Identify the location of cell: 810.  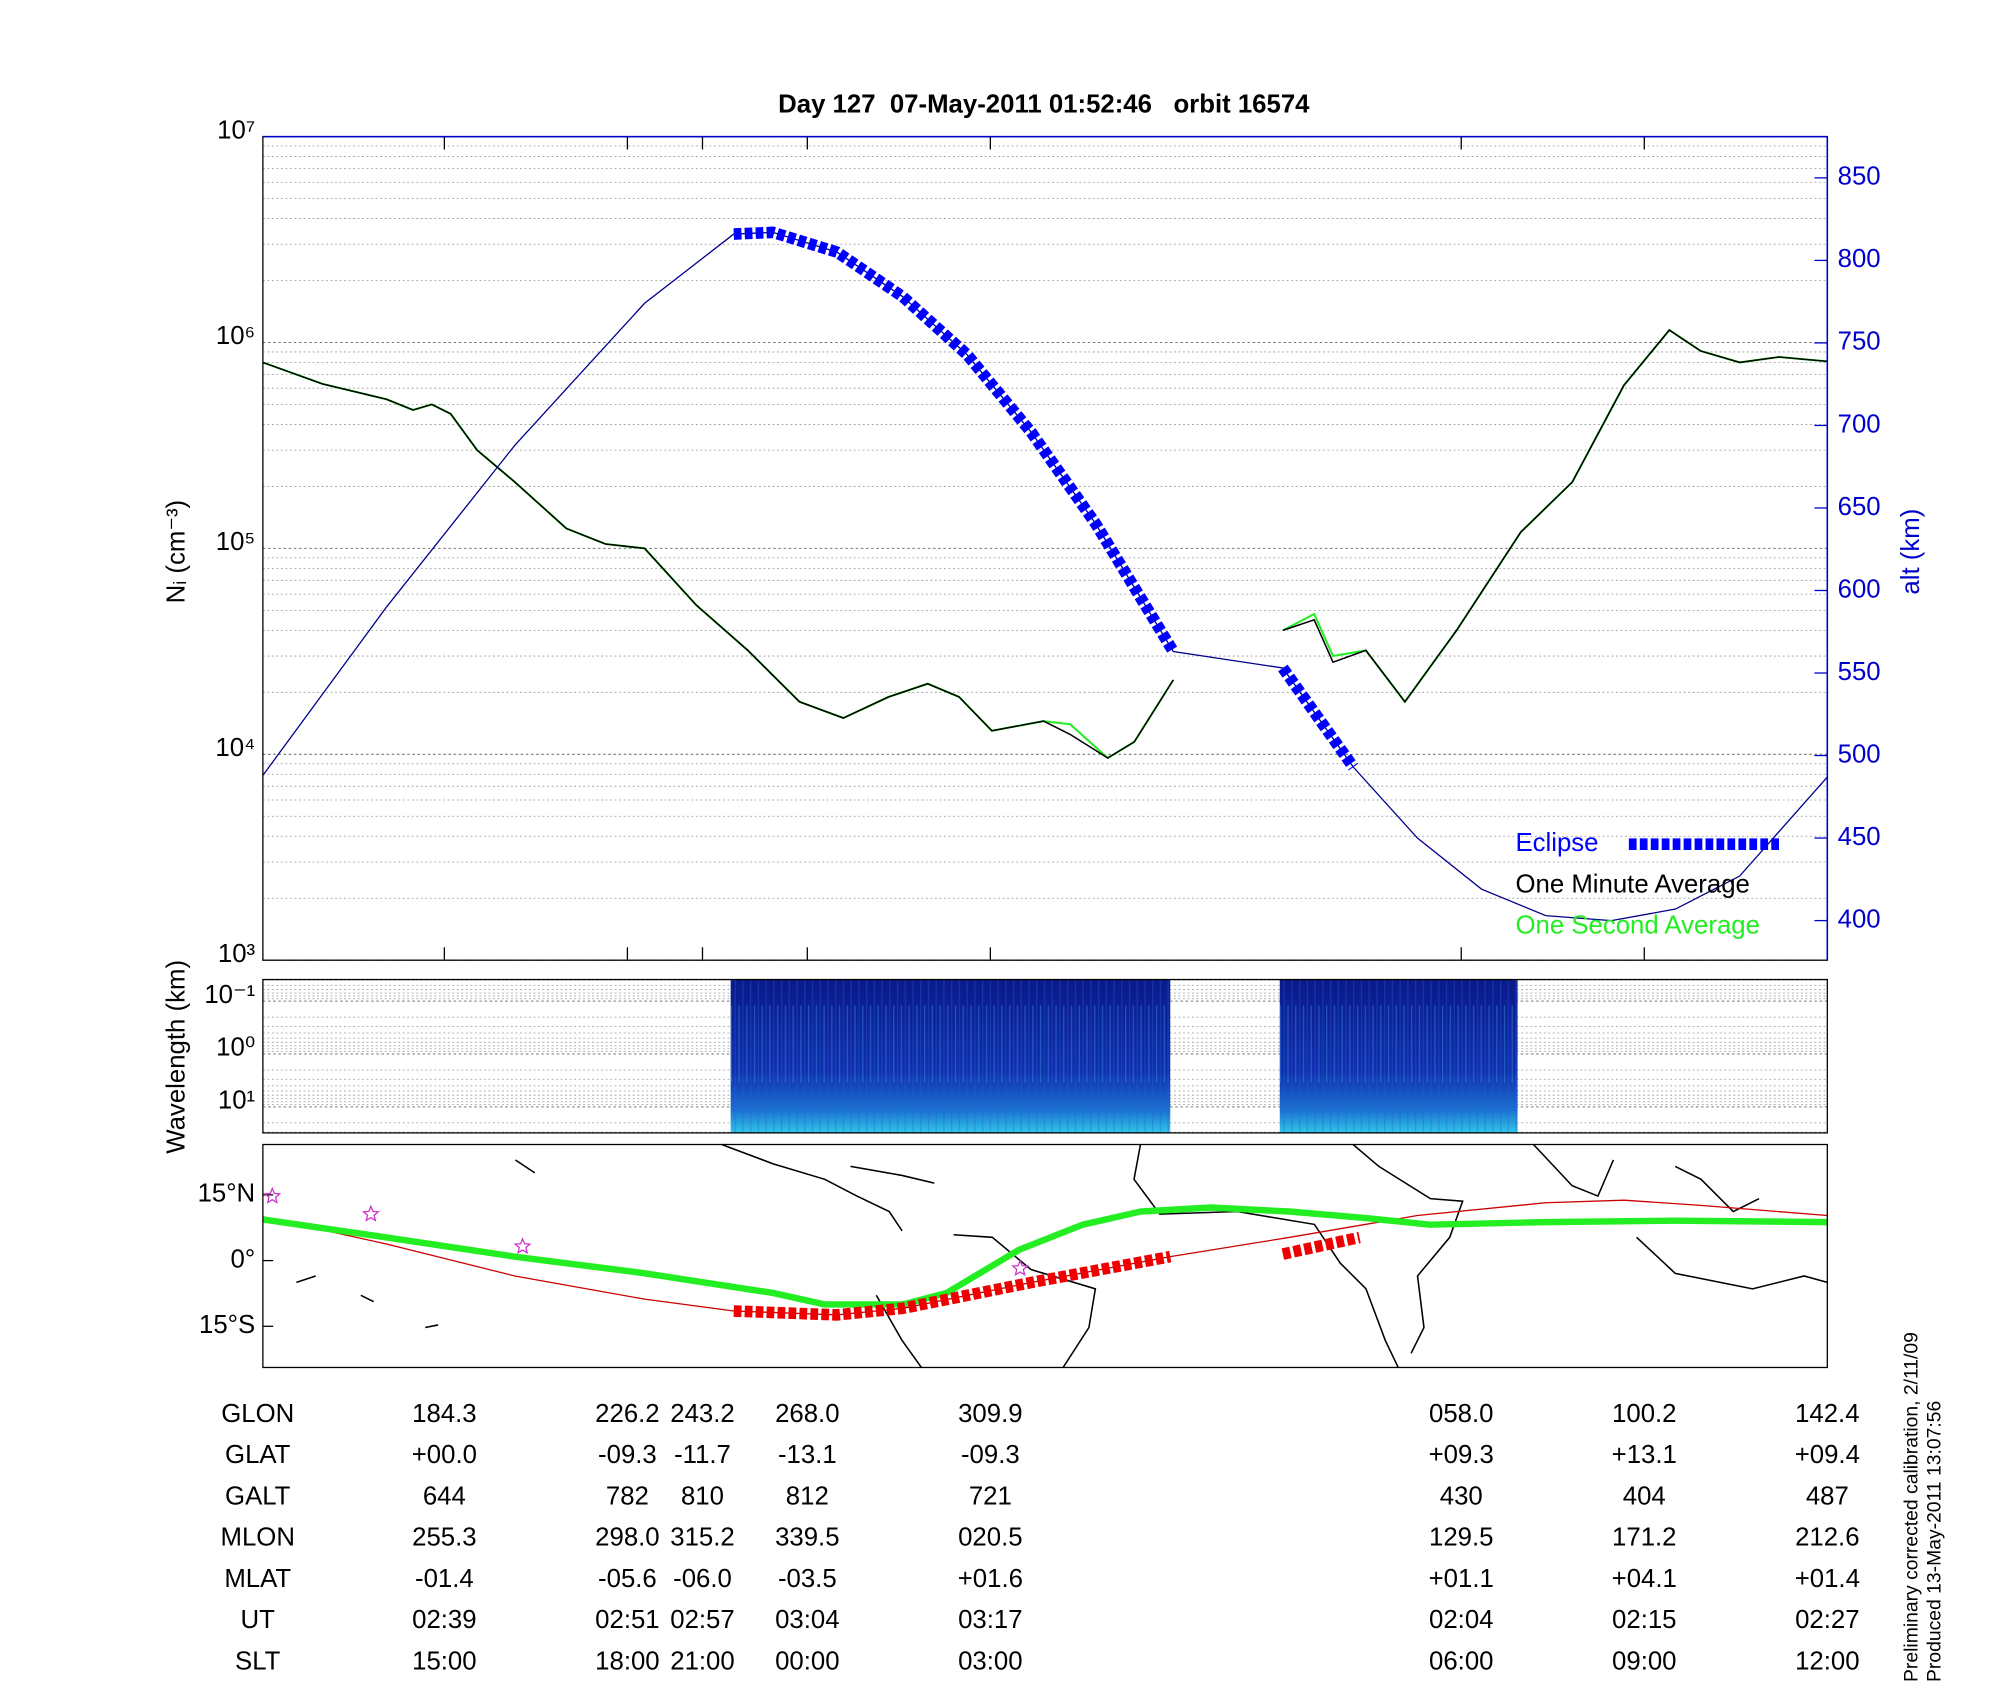
(702, 1496).